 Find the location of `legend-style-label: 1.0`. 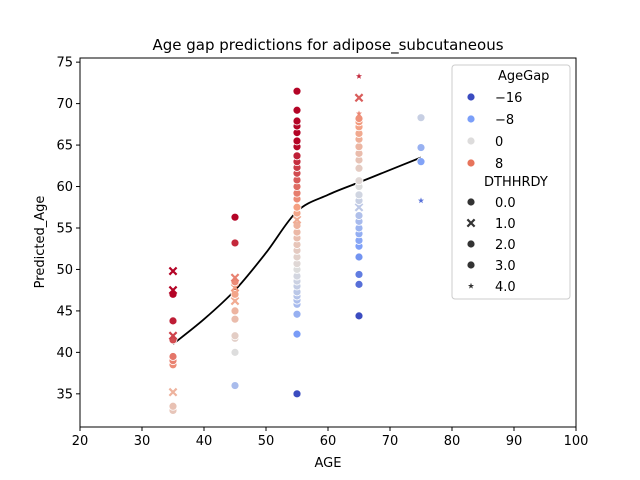

legend-style-label: 1.0 is located at coordinates (505, 224).